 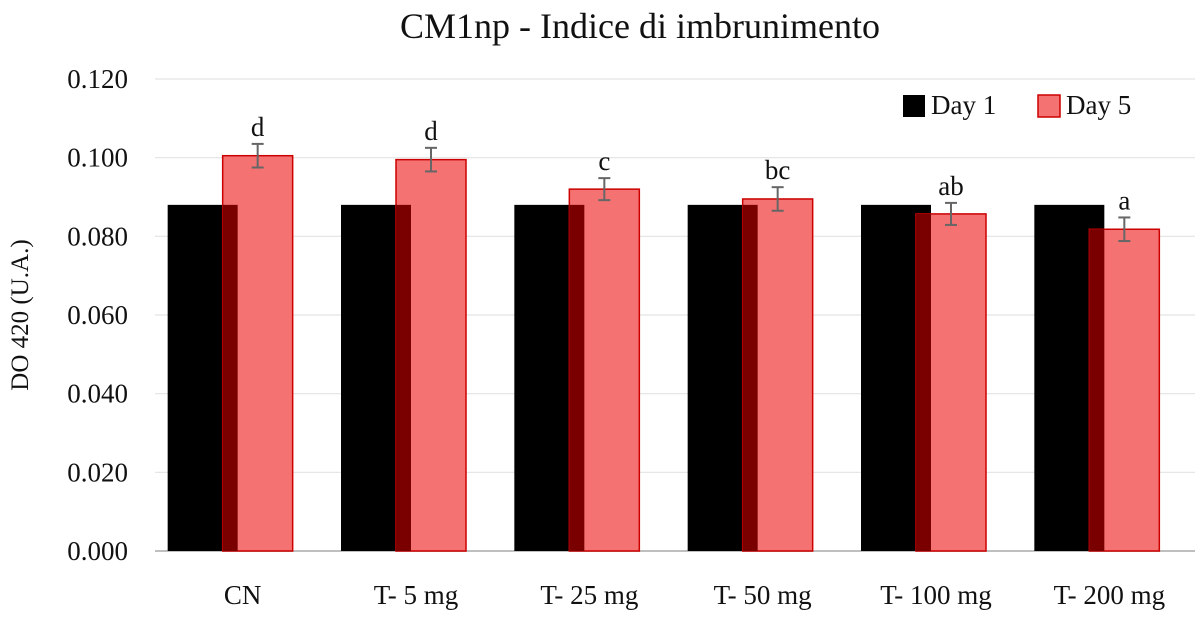 What do you see at coordinates (97, 79) in the screenshot?
I see `y-tick-label: 0.120` at bounding box center [97, 79].